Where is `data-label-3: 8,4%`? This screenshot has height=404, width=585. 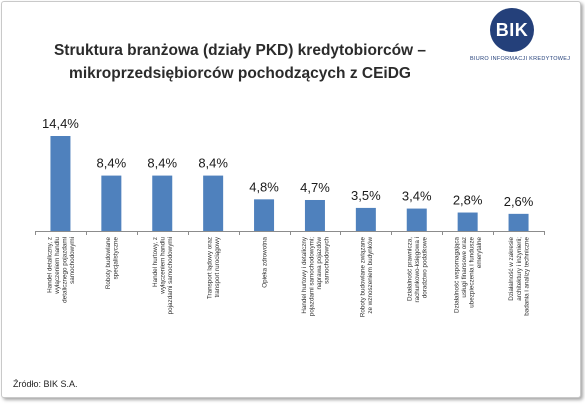
data-label-3: 8,4% is located at coordinates (162, 163).